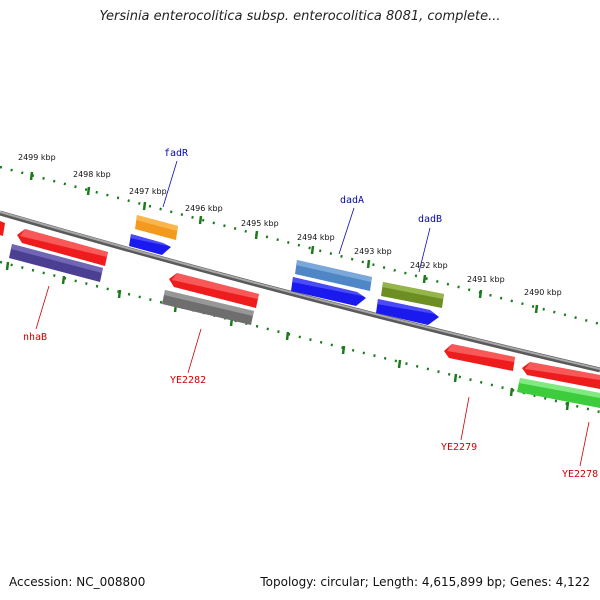  What do you see at coordinates (429, 265) in the screenshot?
I see `kbp-label: 2492 kbp` at bounding box center [429, 265].